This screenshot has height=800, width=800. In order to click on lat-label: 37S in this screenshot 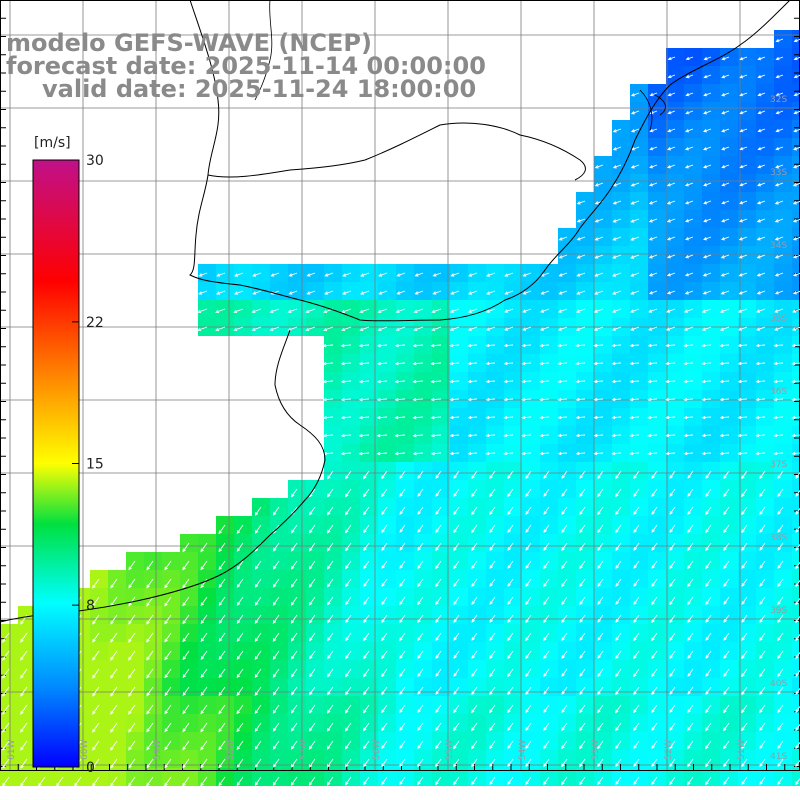, I will do `click(778, 465)`.